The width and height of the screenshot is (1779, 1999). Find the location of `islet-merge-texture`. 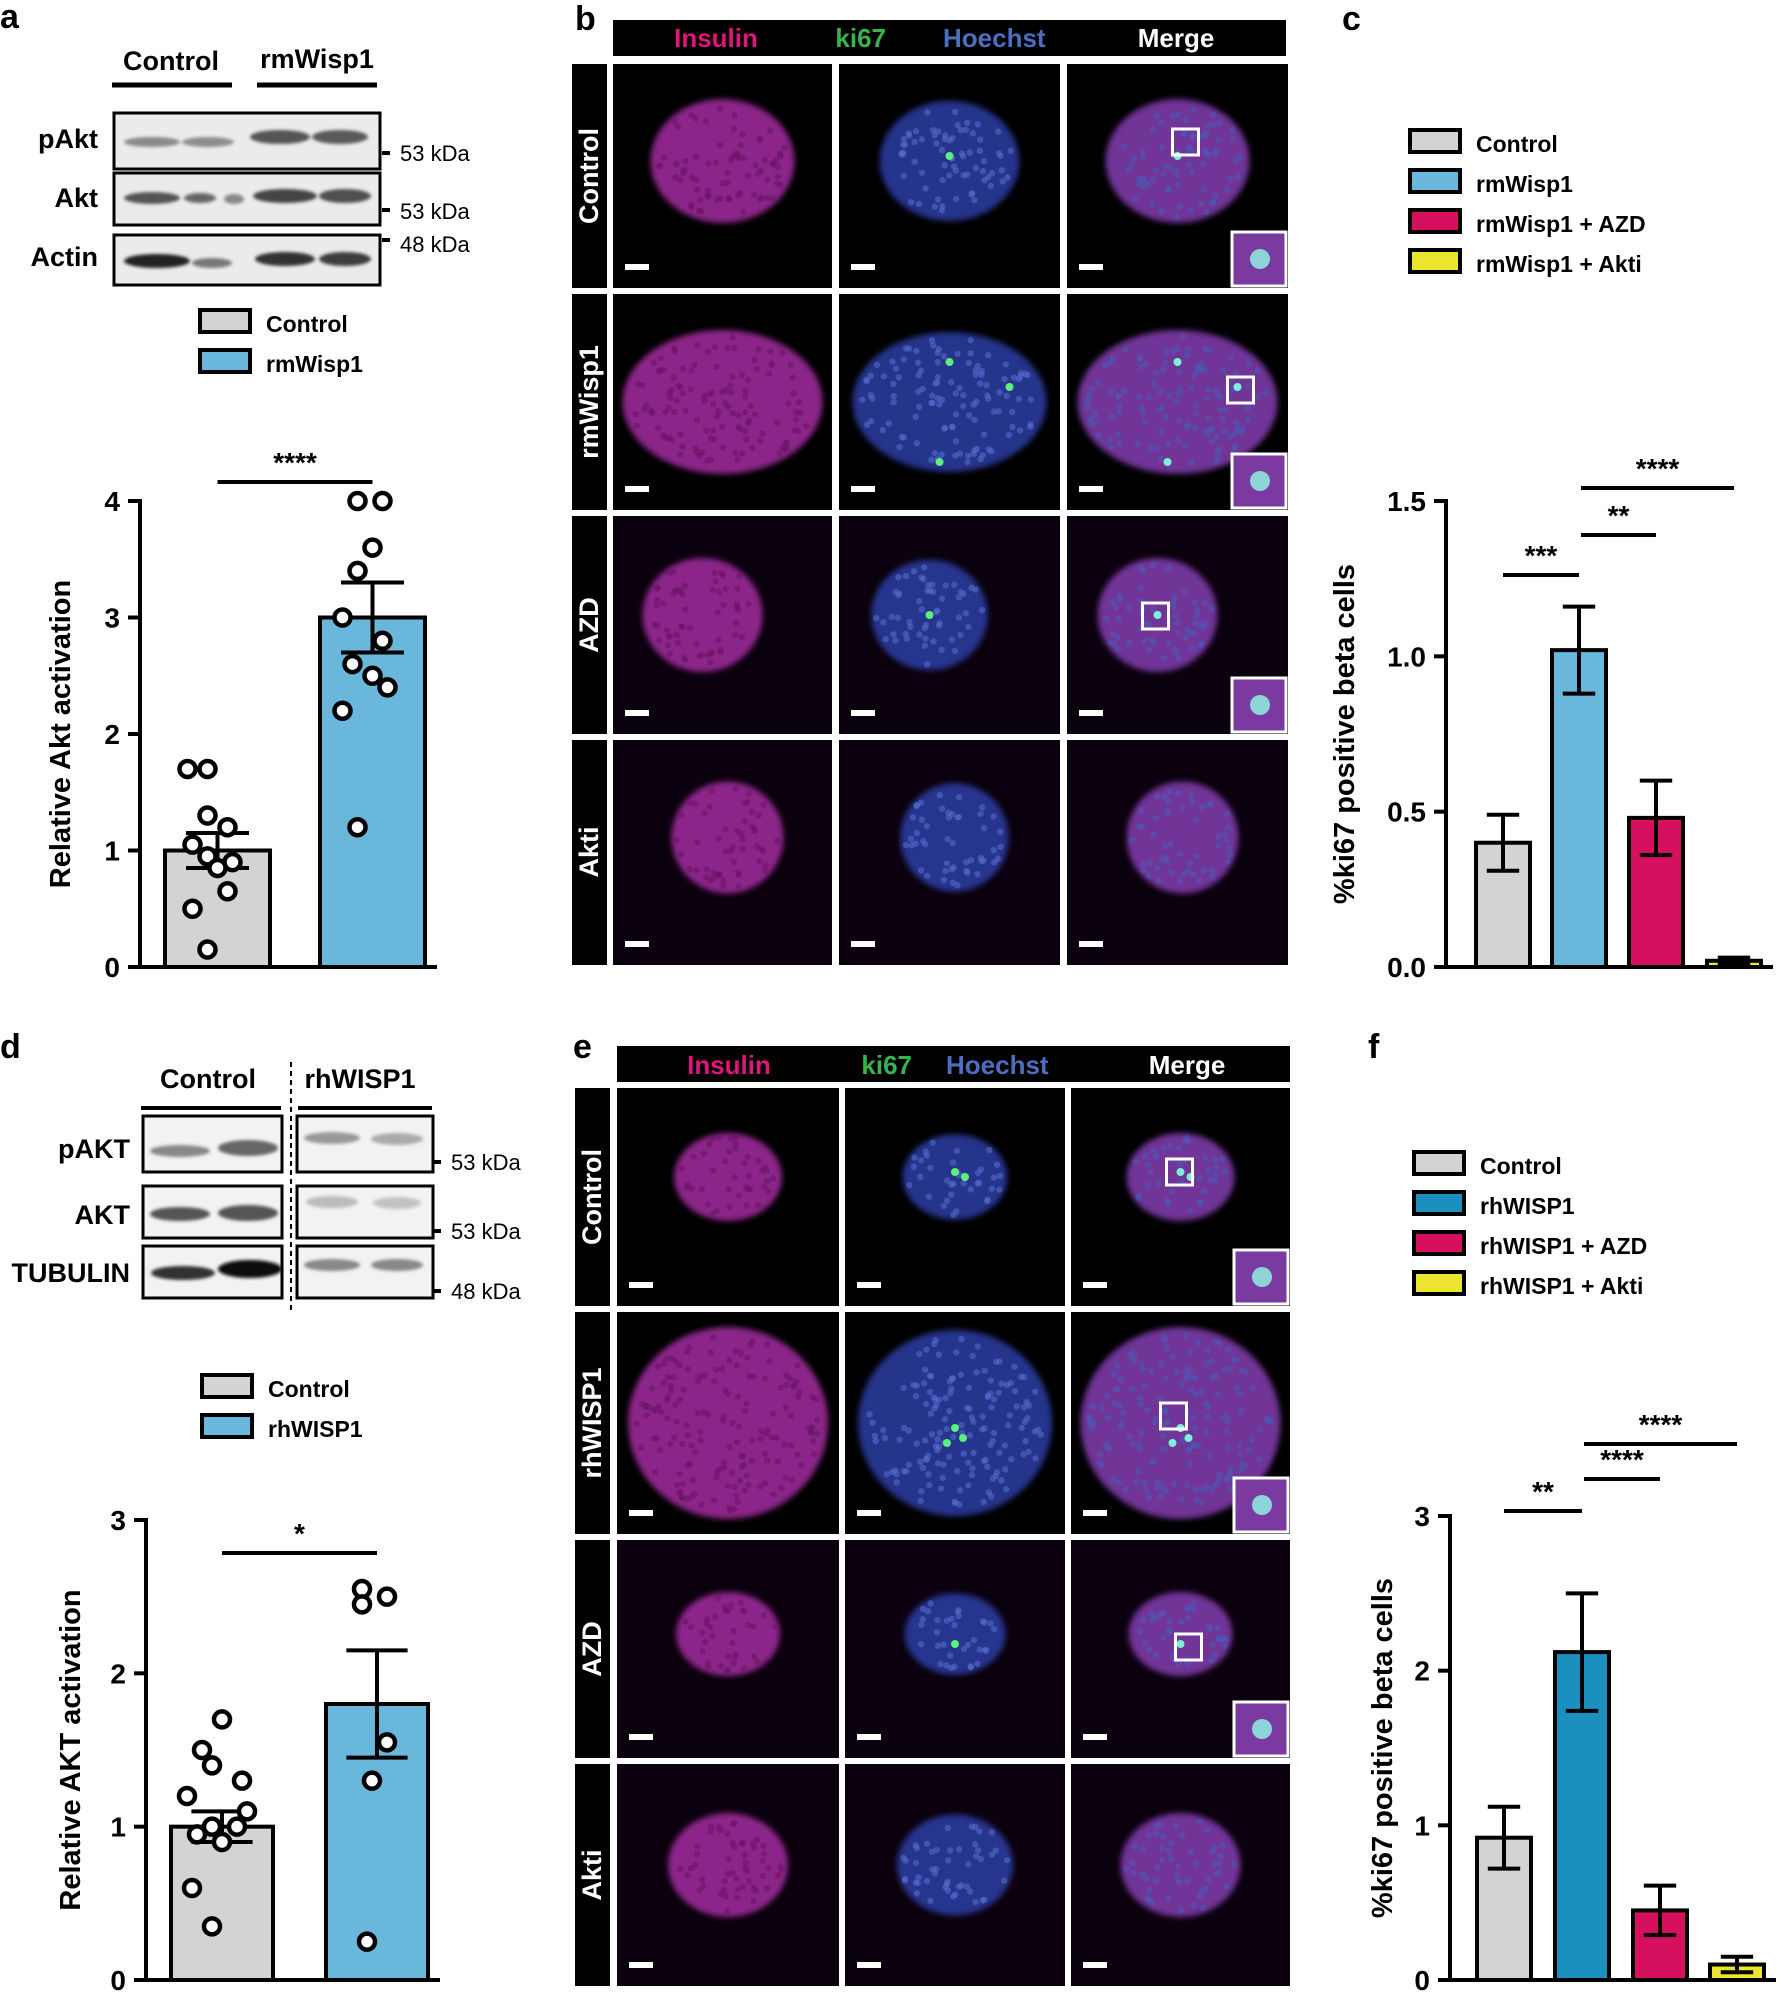

islet-merge-texture is located at coordinates (1159, 611).